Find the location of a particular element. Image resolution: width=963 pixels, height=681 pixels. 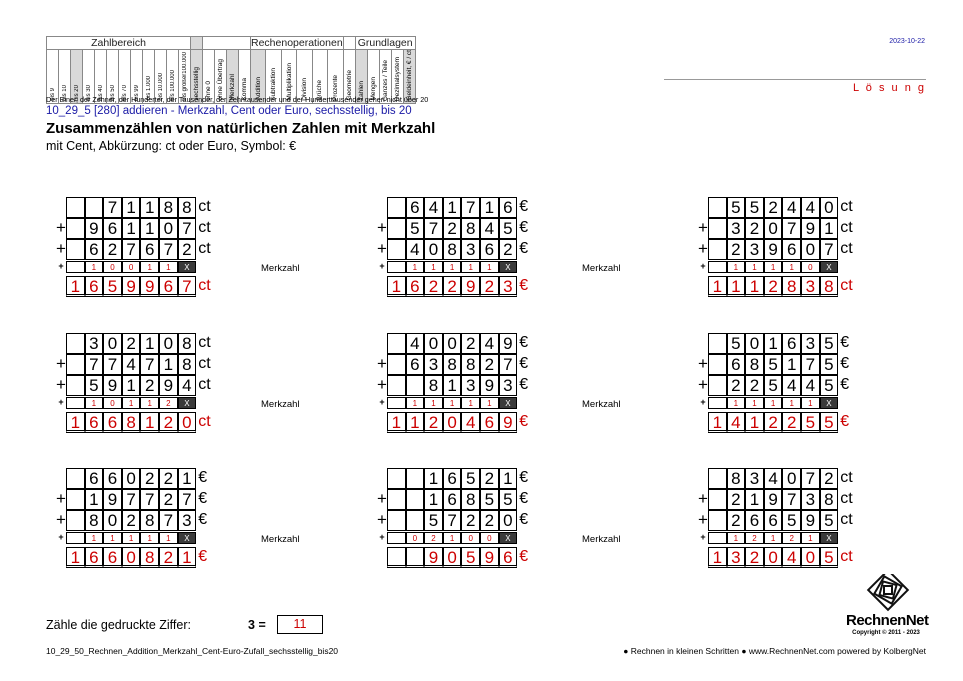

count-answer: 11 is located at coordinates (300, 624).